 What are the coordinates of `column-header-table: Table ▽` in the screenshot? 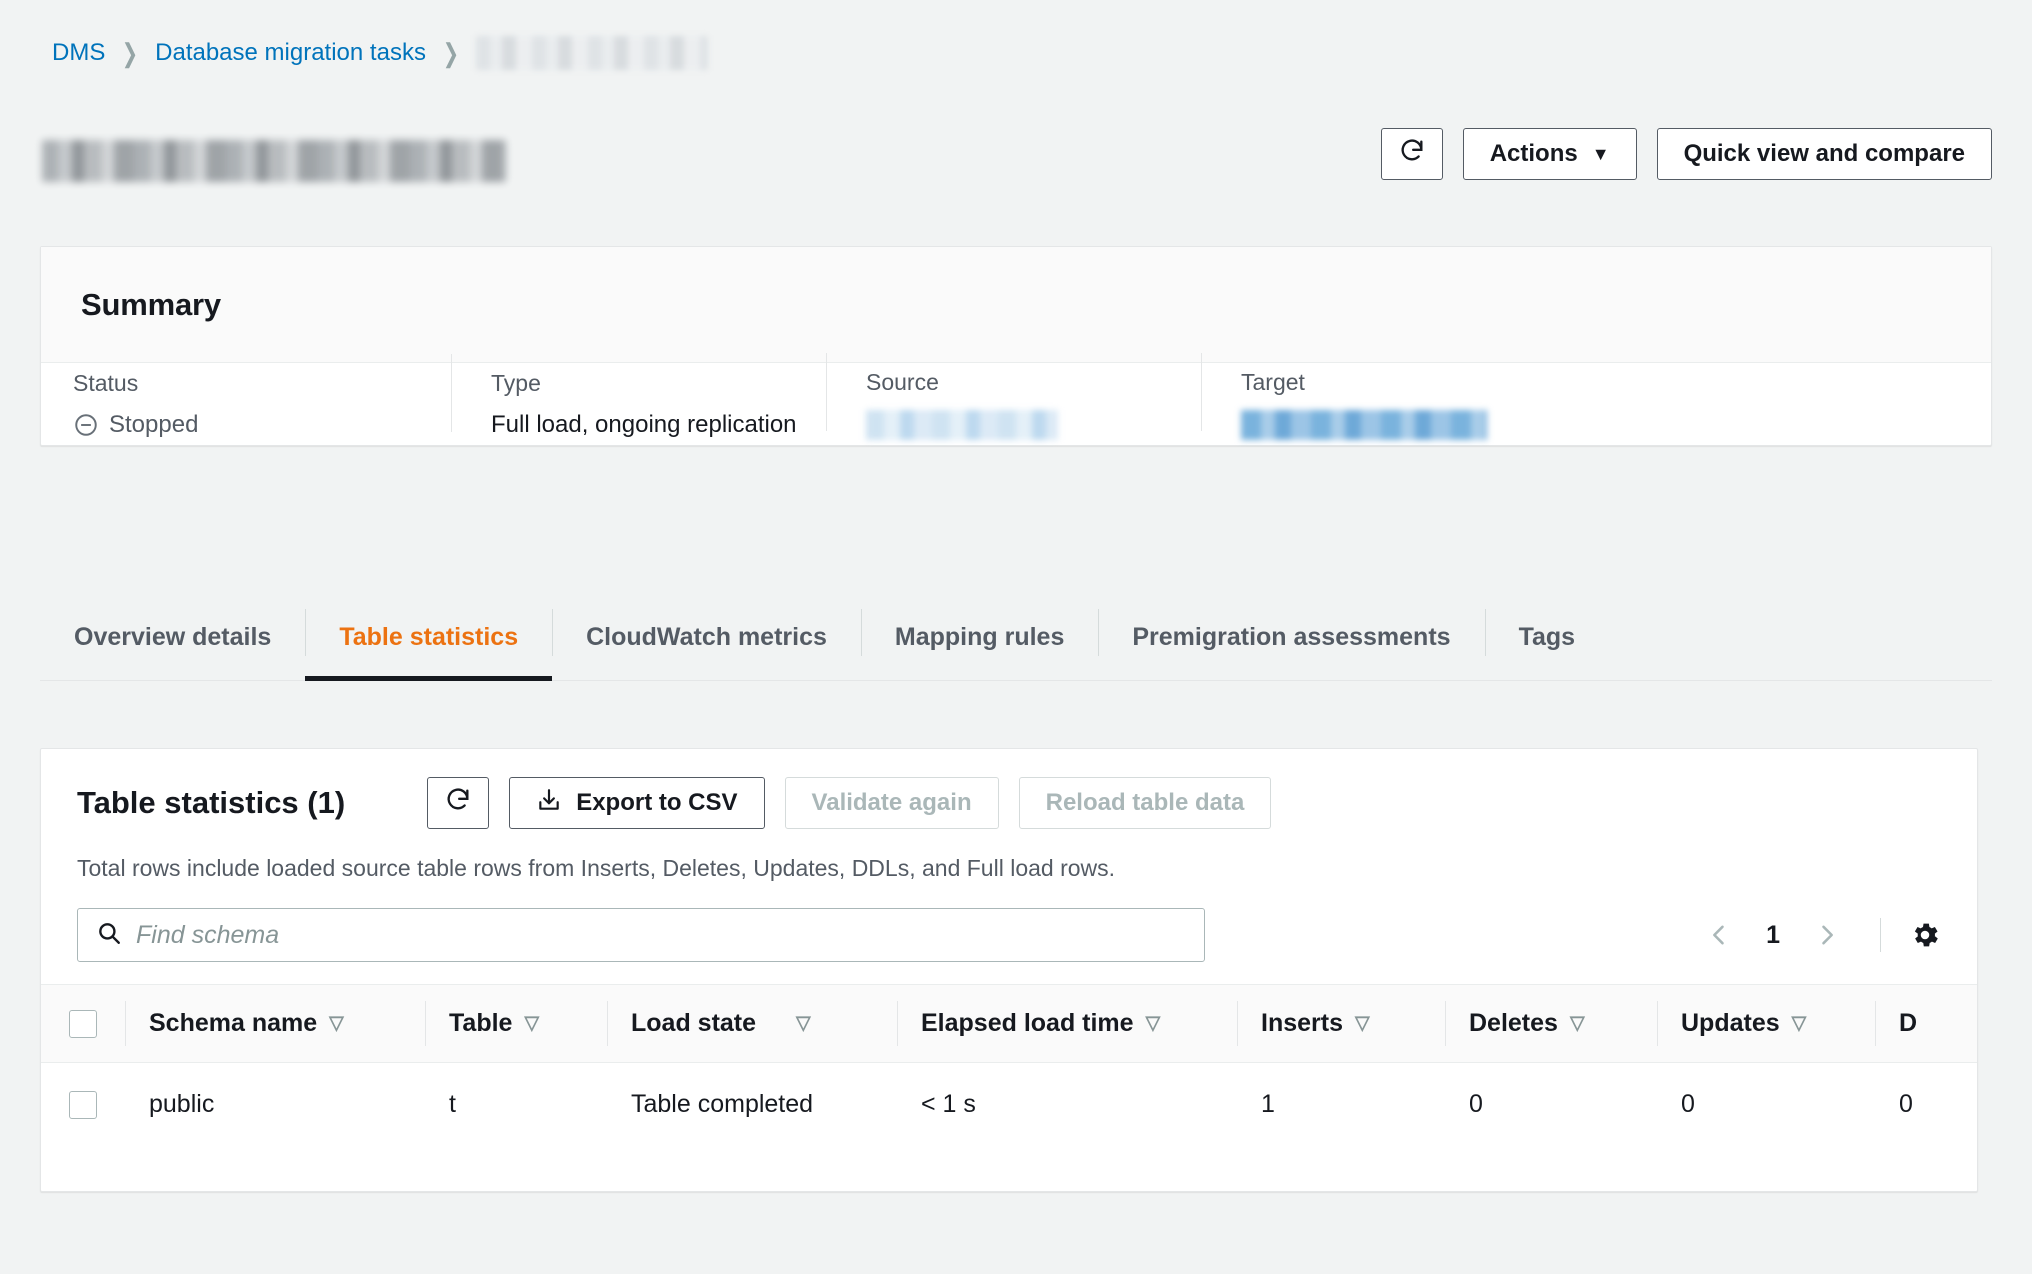 It's located at (516, 1024).